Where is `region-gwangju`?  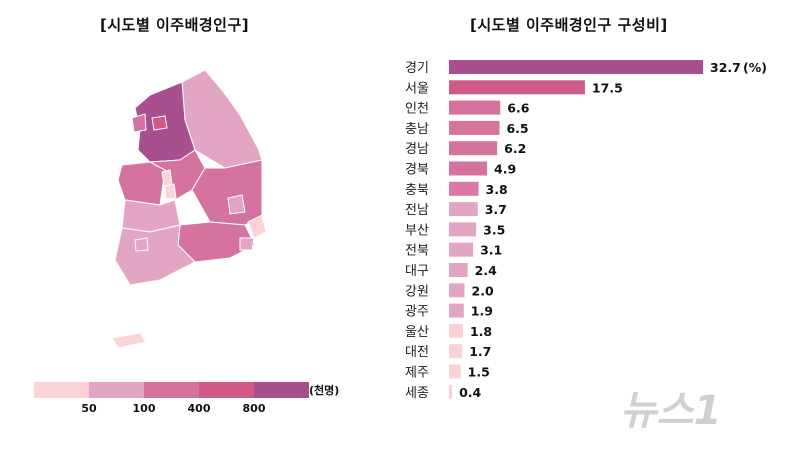
region-gwangju is located at coordinates (141, 244).